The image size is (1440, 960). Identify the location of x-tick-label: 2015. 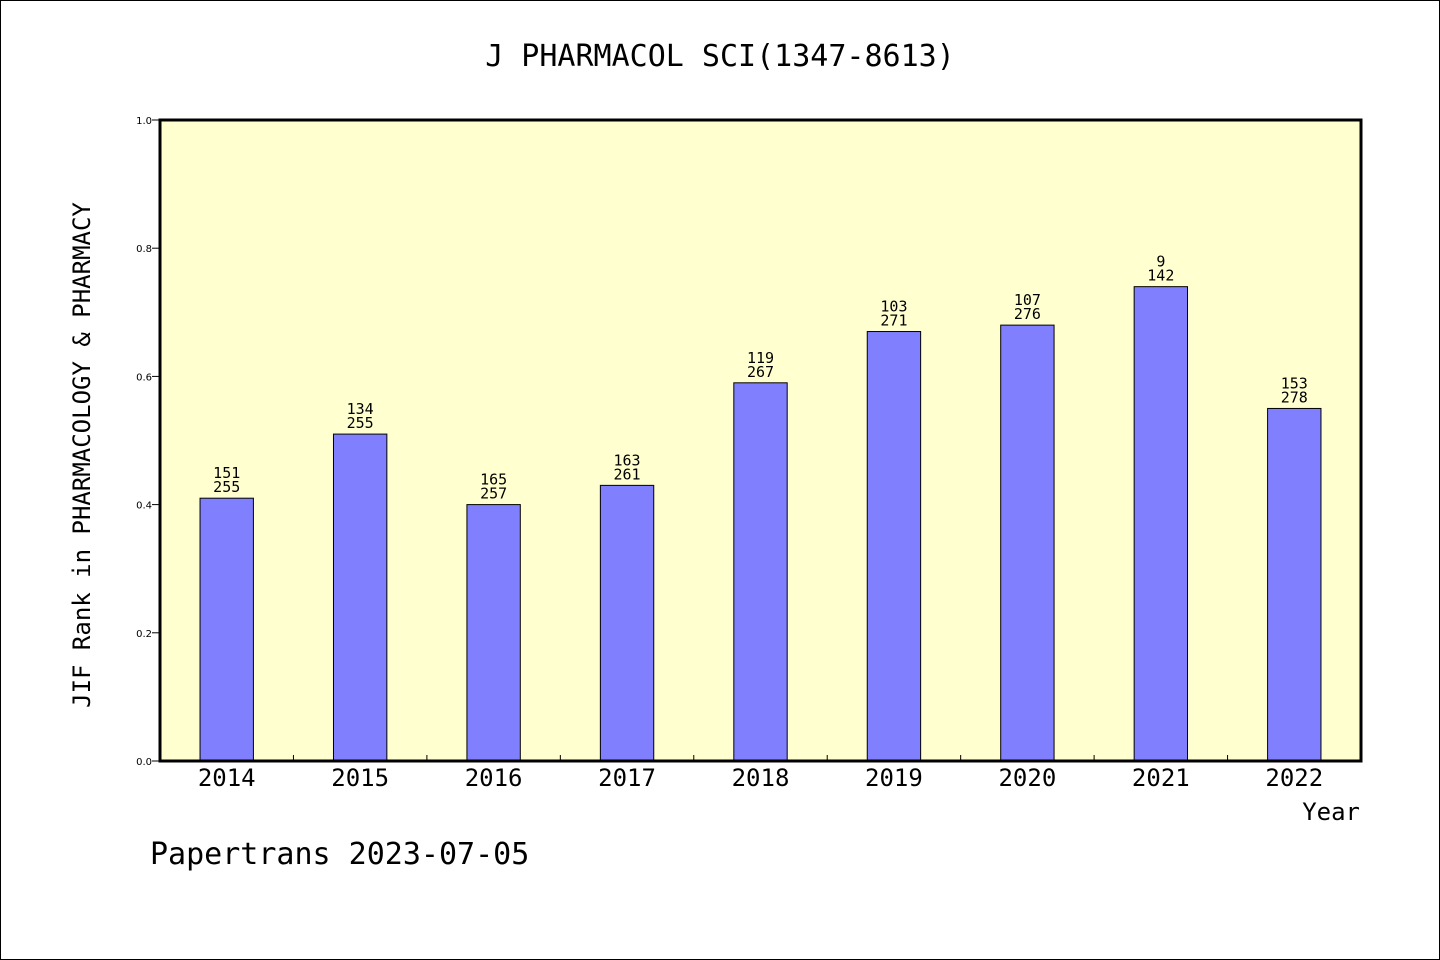
(360, 778).